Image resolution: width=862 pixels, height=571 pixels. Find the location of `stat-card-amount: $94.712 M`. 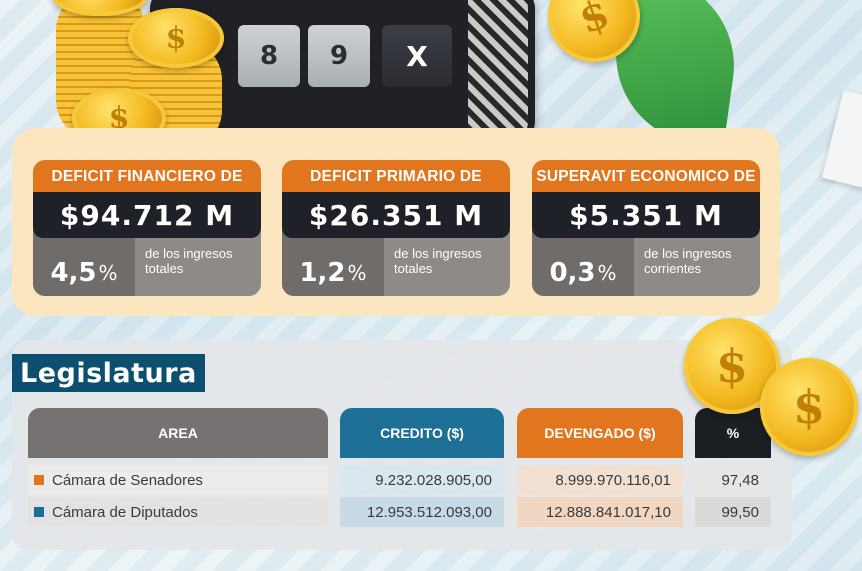

stat-card-amount: $94.712 M is located at coordinates (147, 215).